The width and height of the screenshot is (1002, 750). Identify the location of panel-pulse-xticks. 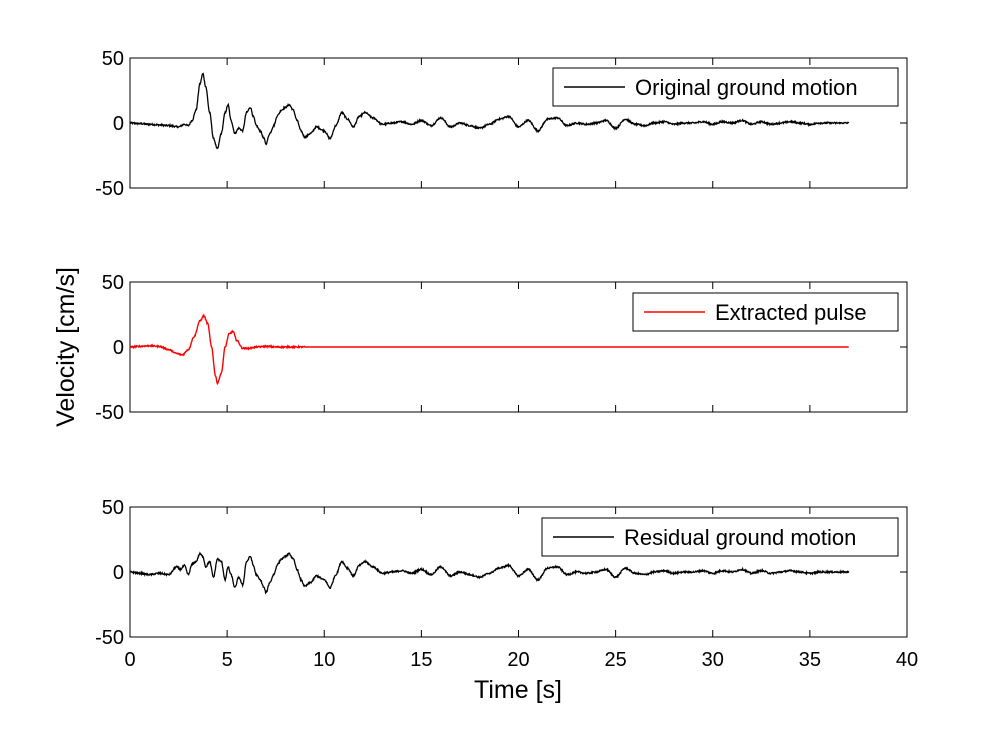
(518, 347).